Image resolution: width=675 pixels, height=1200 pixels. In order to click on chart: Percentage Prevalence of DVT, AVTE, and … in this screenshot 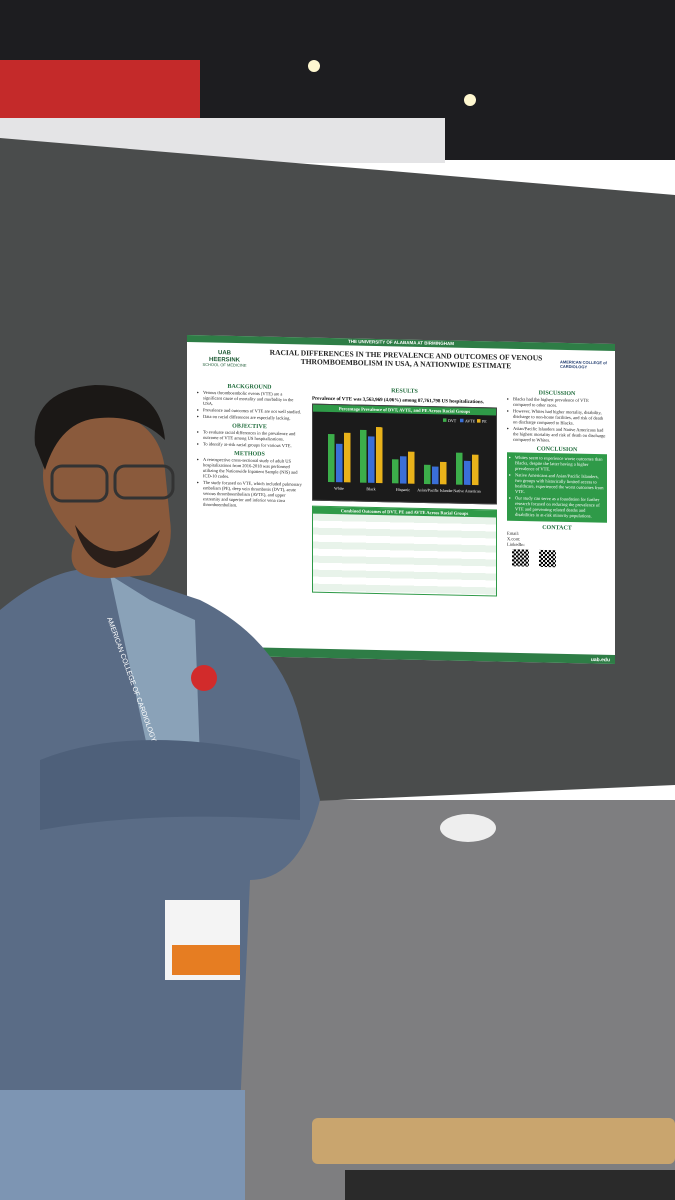, I will do `click(404, 454)`.